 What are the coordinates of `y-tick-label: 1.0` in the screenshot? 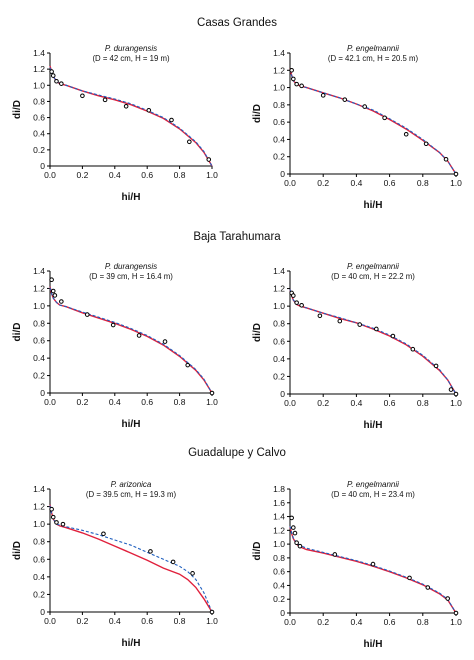 It's located at (39, 524).